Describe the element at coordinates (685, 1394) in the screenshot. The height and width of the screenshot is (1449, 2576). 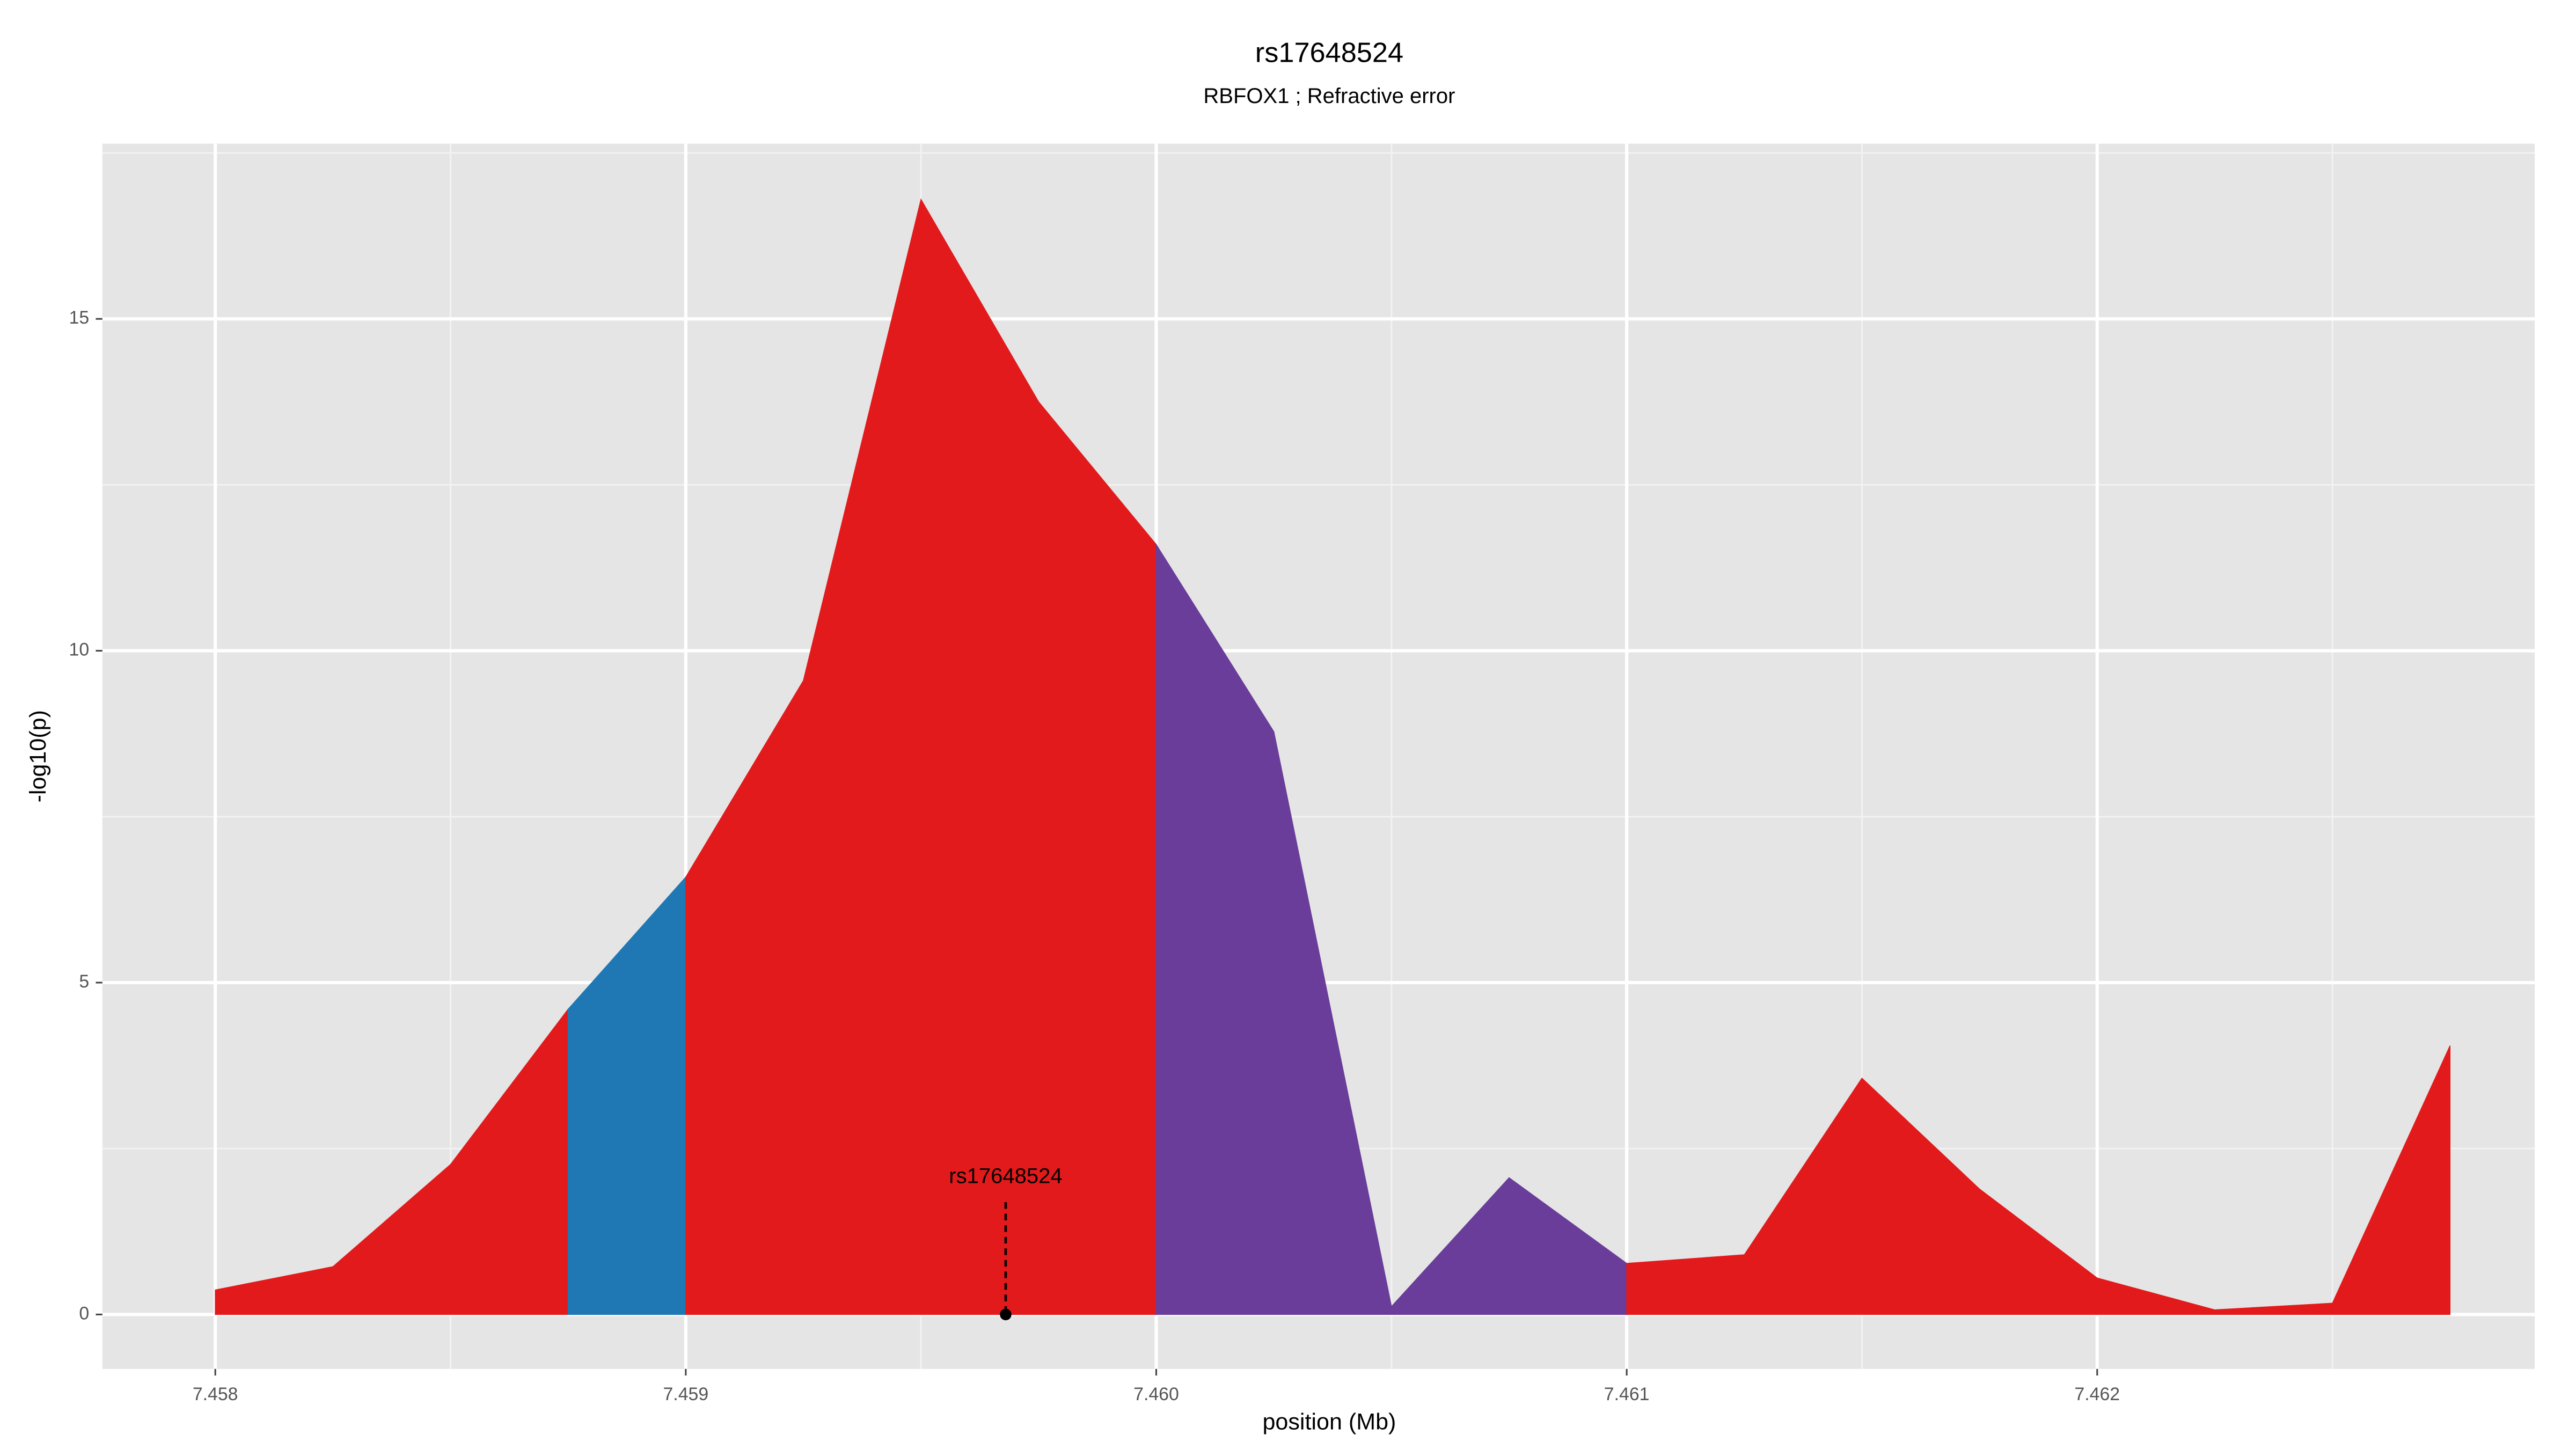
I see `x-tick-label: 7.459` at that location.